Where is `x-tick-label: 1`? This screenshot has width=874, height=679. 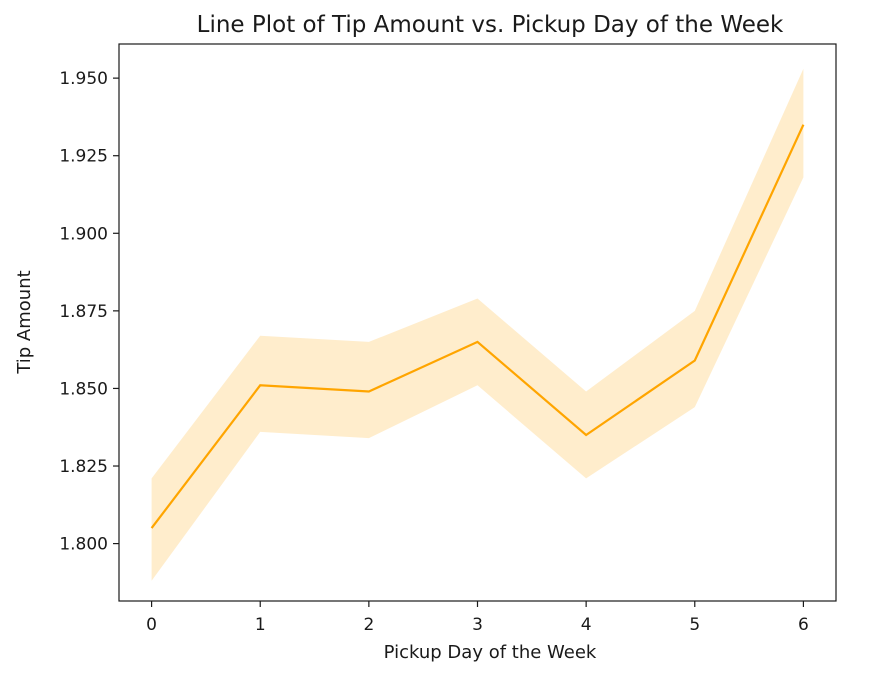 x-tick-label: 1 is located at coordinates (260, 625).